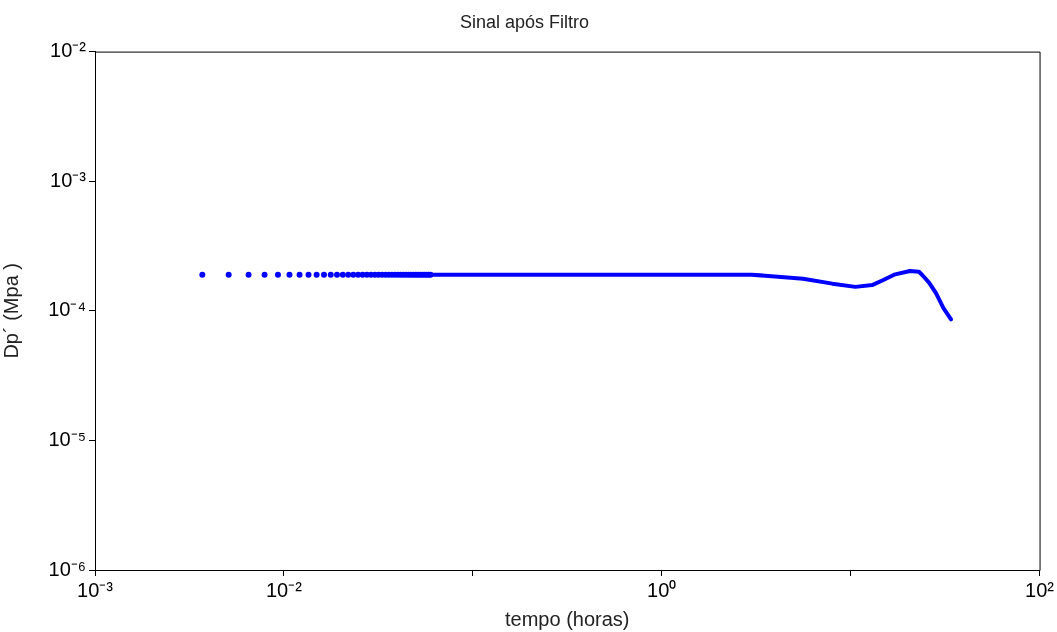 This screenshot has height=632, width=1057. Describe the element at coordinates (1040, 589) in the screenshot. I see `x-tick-label: 10²` at that location.